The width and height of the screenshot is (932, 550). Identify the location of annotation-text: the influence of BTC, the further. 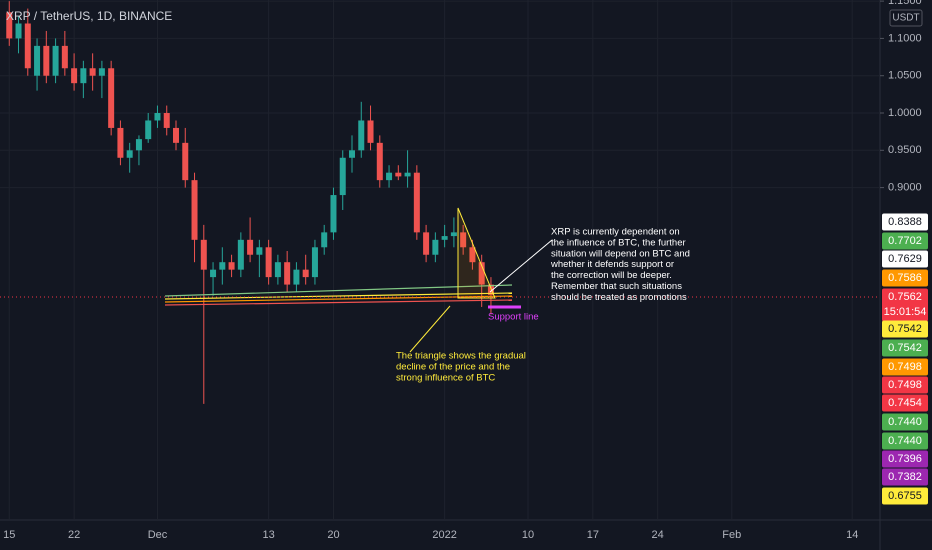
(618, 242).